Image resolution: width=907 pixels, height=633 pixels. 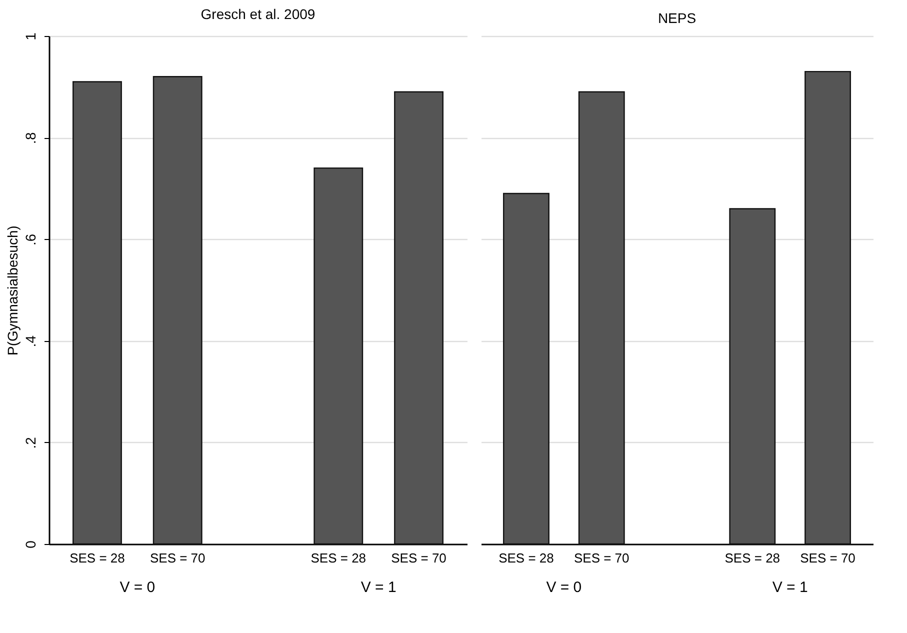 I want to click on y-tick-label: 1, so click(x=30, y=36).